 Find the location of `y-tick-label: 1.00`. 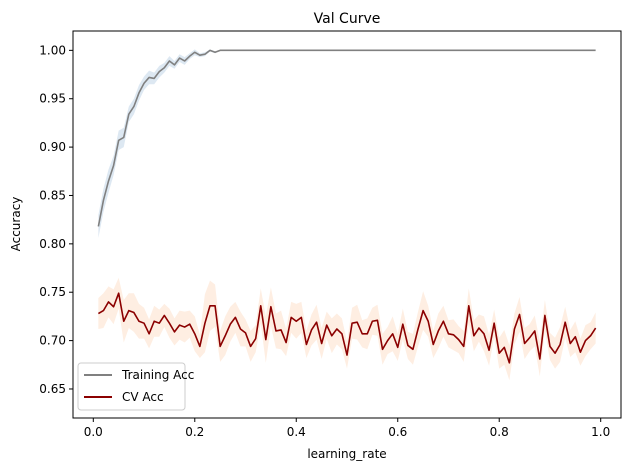

y-tick-label: 1.00 is located at coordinates (52, 50).